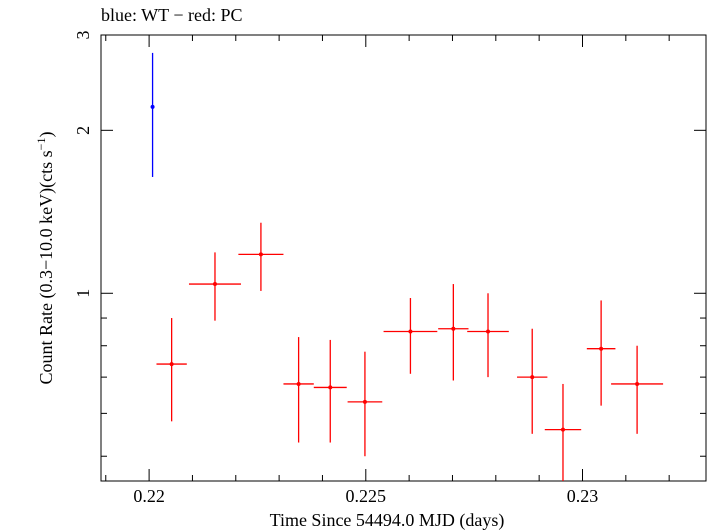 The width and height of the screenshot is (709, 532). What do you see at coordinates (387, 520) in the screenshot?
I see `x-axis-label: Time Since 54494.0 MJD (days)` at bounding box center [387, 520].